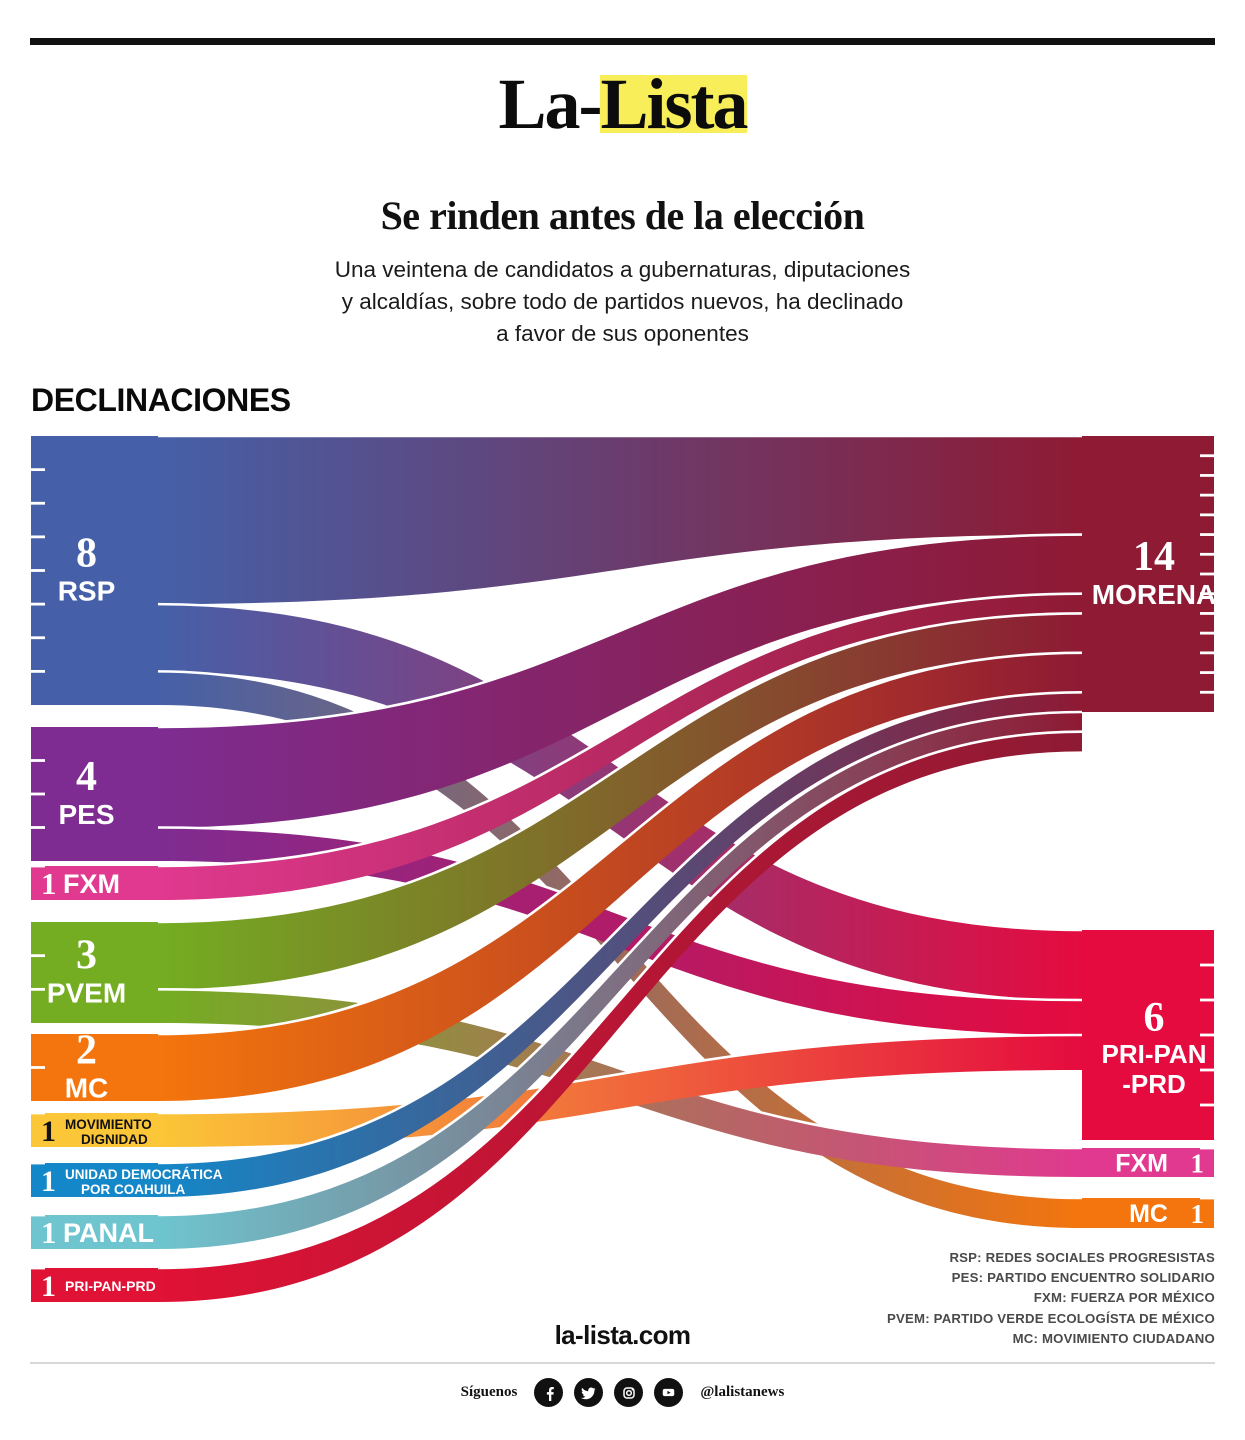  What do you see at coordinates (589, 1392) in the screenshot?
I see `twitter-icon` at bounding box center [589, 1392].